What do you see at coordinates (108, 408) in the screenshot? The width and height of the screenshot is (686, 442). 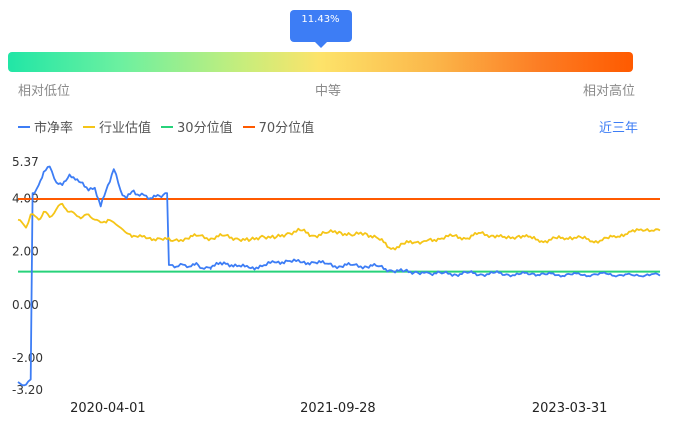 I see `x-tick-label: 2020-04-01` at bounding box center [108, 408].